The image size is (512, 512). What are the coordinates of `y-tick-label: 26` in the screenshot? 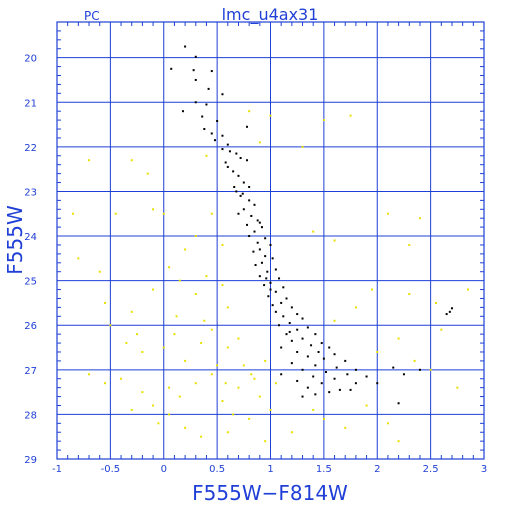 It's located at (30, 326).